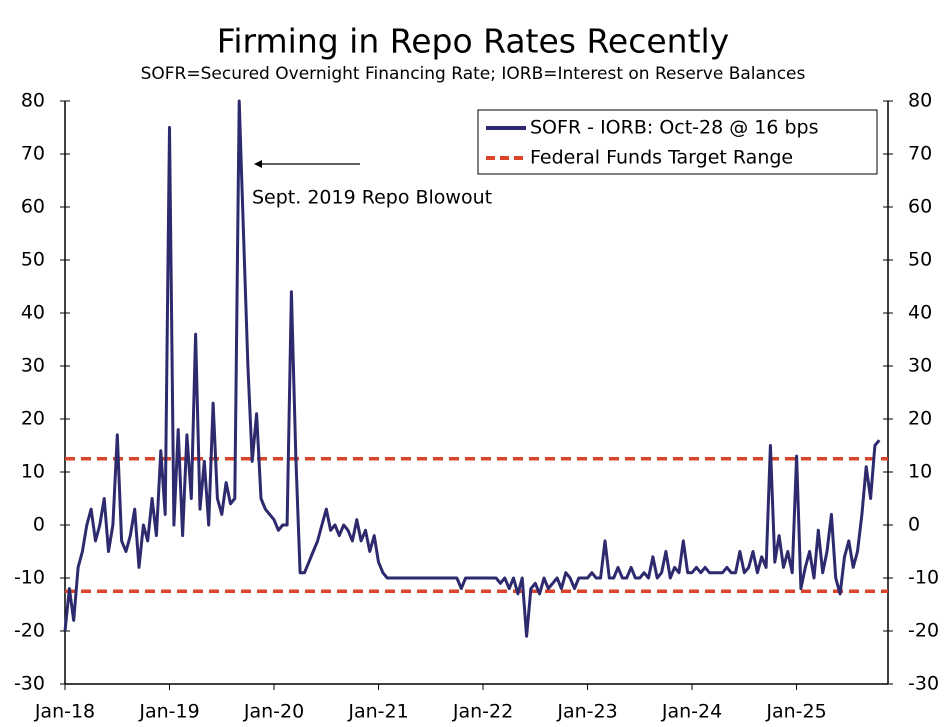 The height and width of the screenshot is (727, 947). I want to click on y2-tick-label: -30, so click(923, 684).